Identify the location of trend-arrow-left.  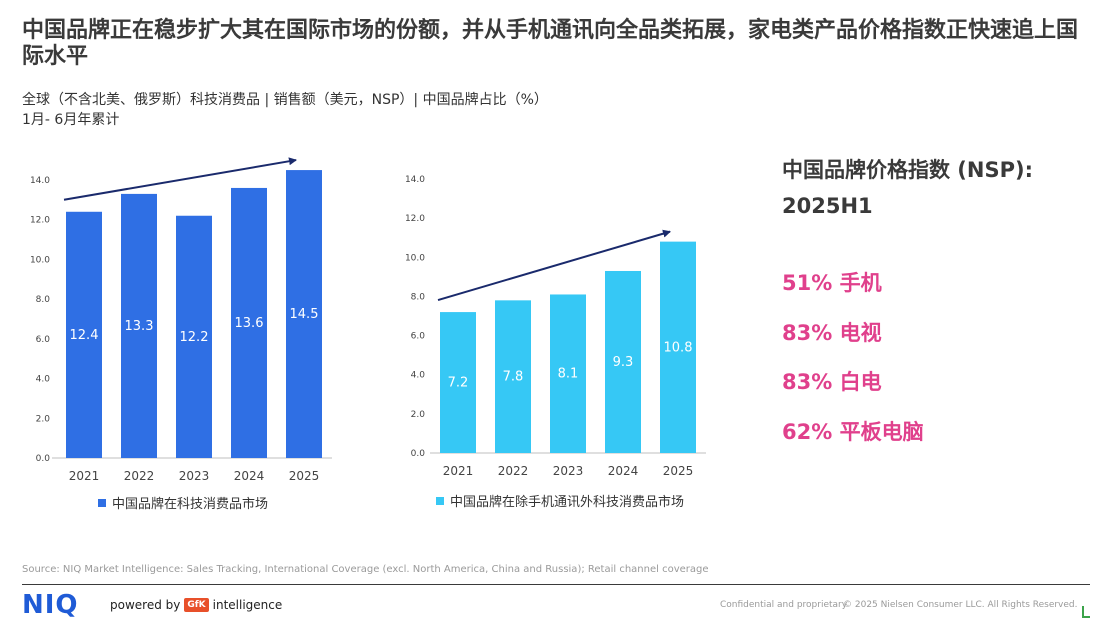
(180, 179).